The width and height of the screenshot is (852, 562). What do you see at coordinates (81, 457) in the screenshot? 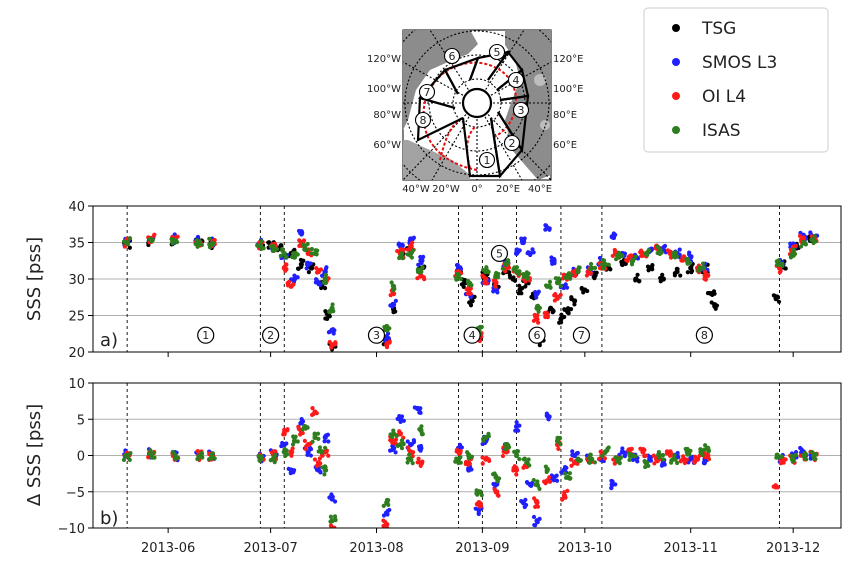
I see `ytick-label: 0` at bounding box center [81, 457].